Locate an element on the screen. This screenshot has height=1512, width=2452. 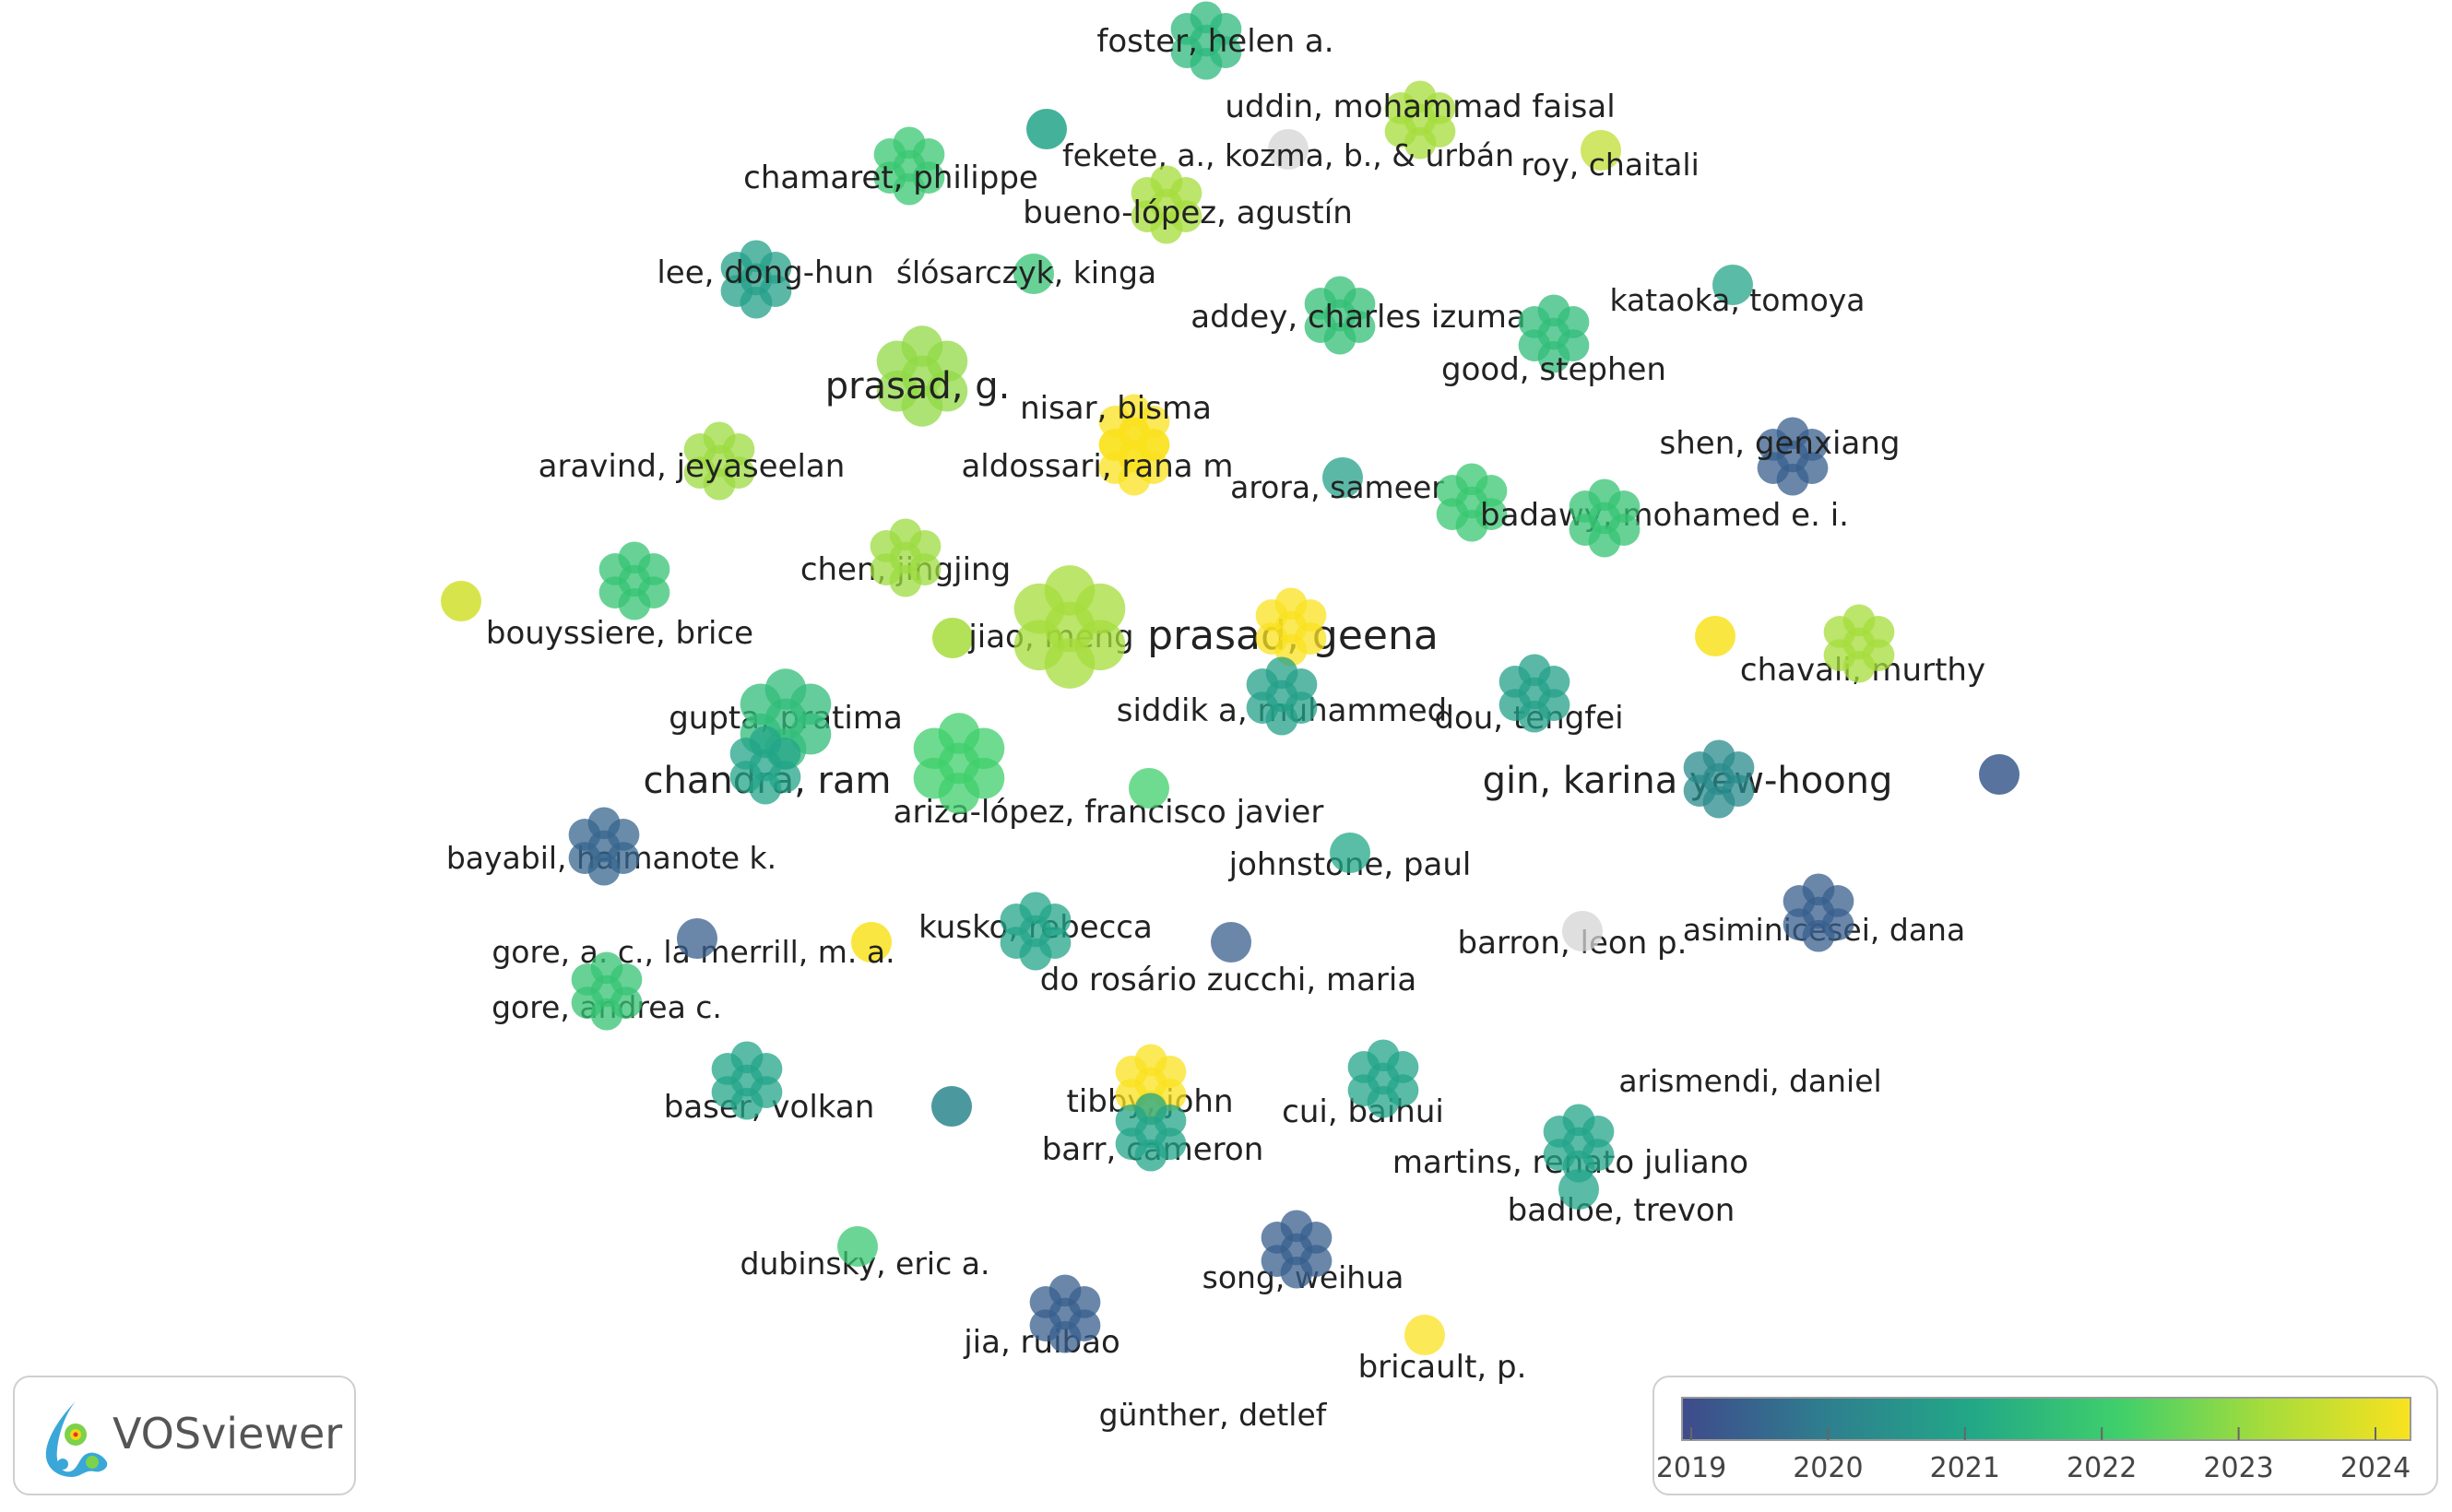
legend-year-label: 2024 is located at coordinates (2375, 1468).